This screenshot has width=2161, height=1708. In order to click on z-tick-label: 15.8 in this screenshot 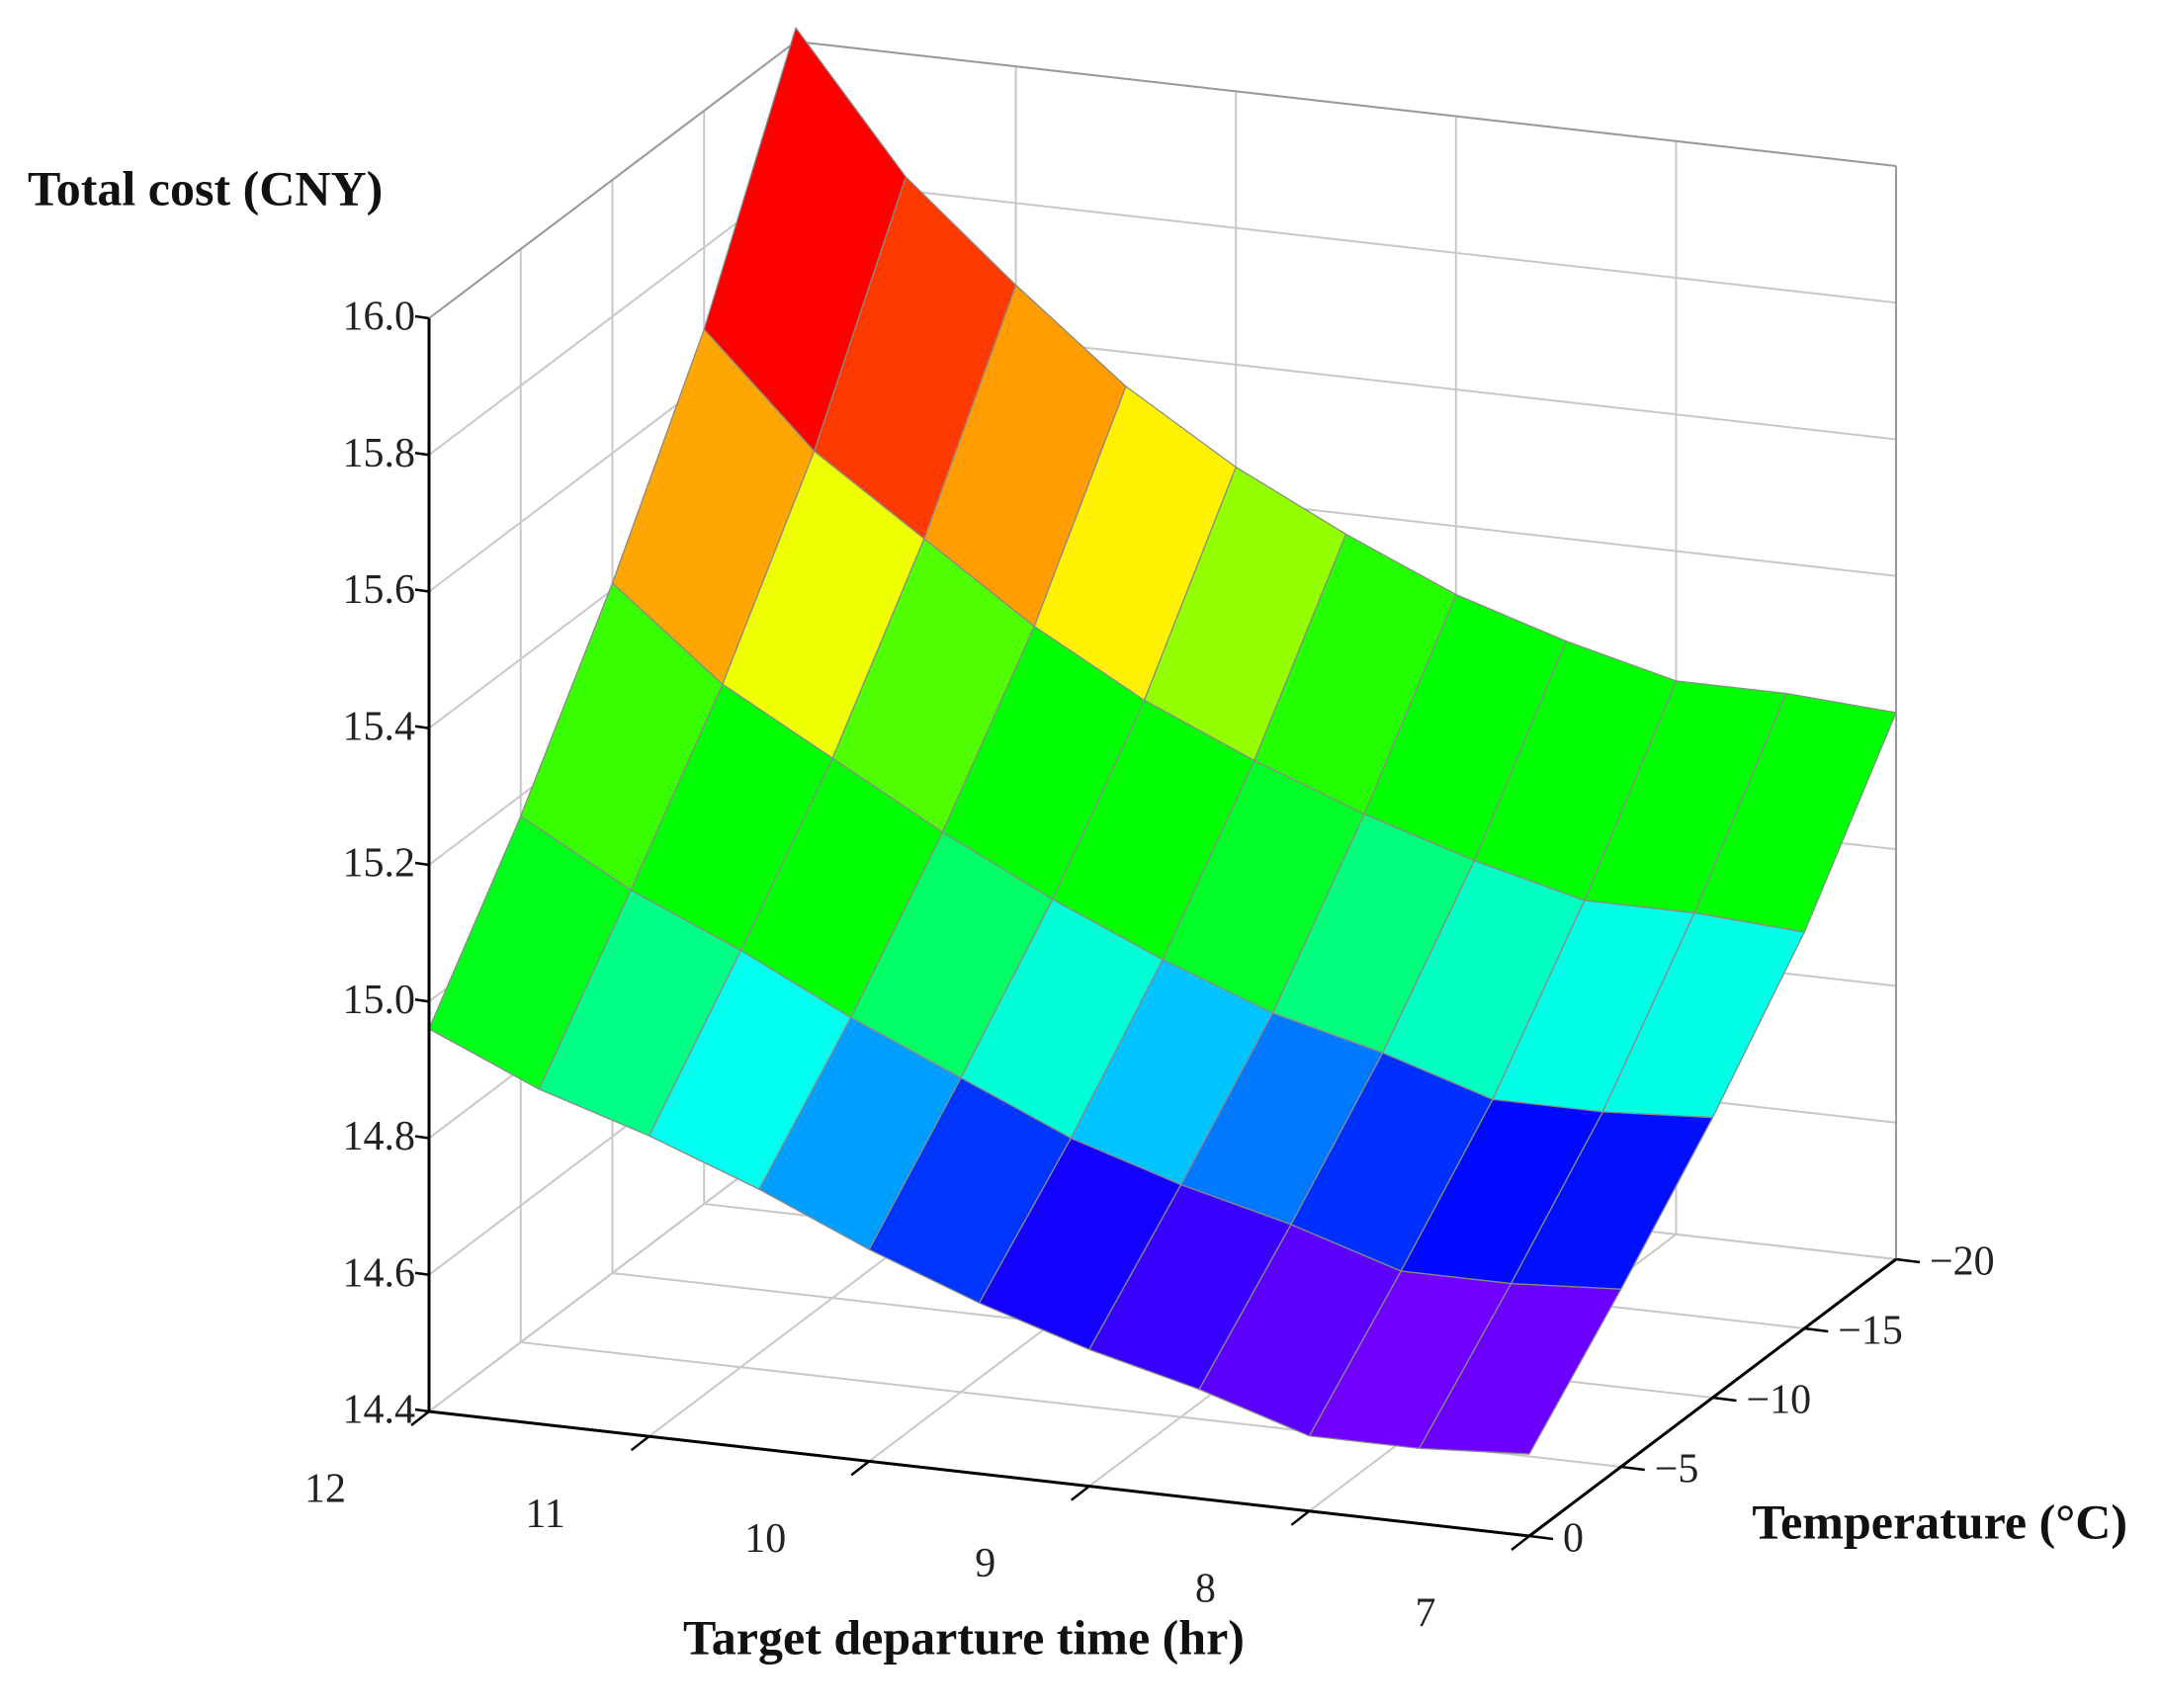, I will do `click(379, 453)`.